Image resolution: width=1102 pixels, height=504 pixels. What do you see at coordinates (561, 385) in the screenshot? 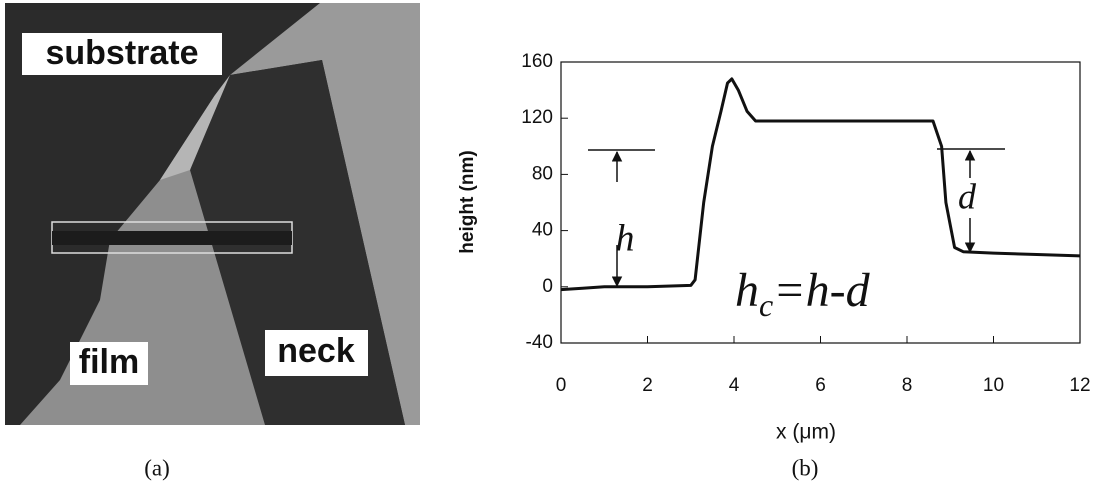
I see `x-tick-label: 0` at bounding box center [561, 385].